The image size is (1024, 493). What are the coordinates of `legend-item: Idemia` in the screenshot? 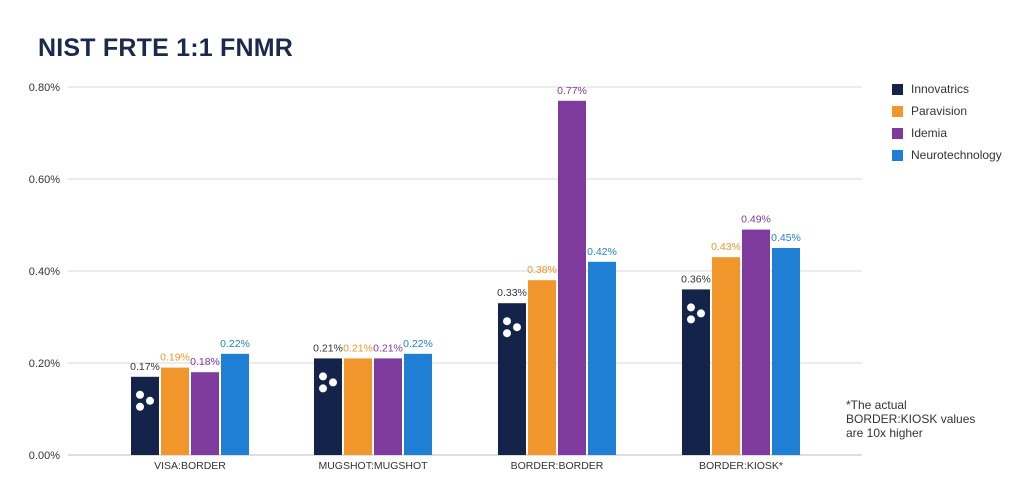 It's located at (947, 133).